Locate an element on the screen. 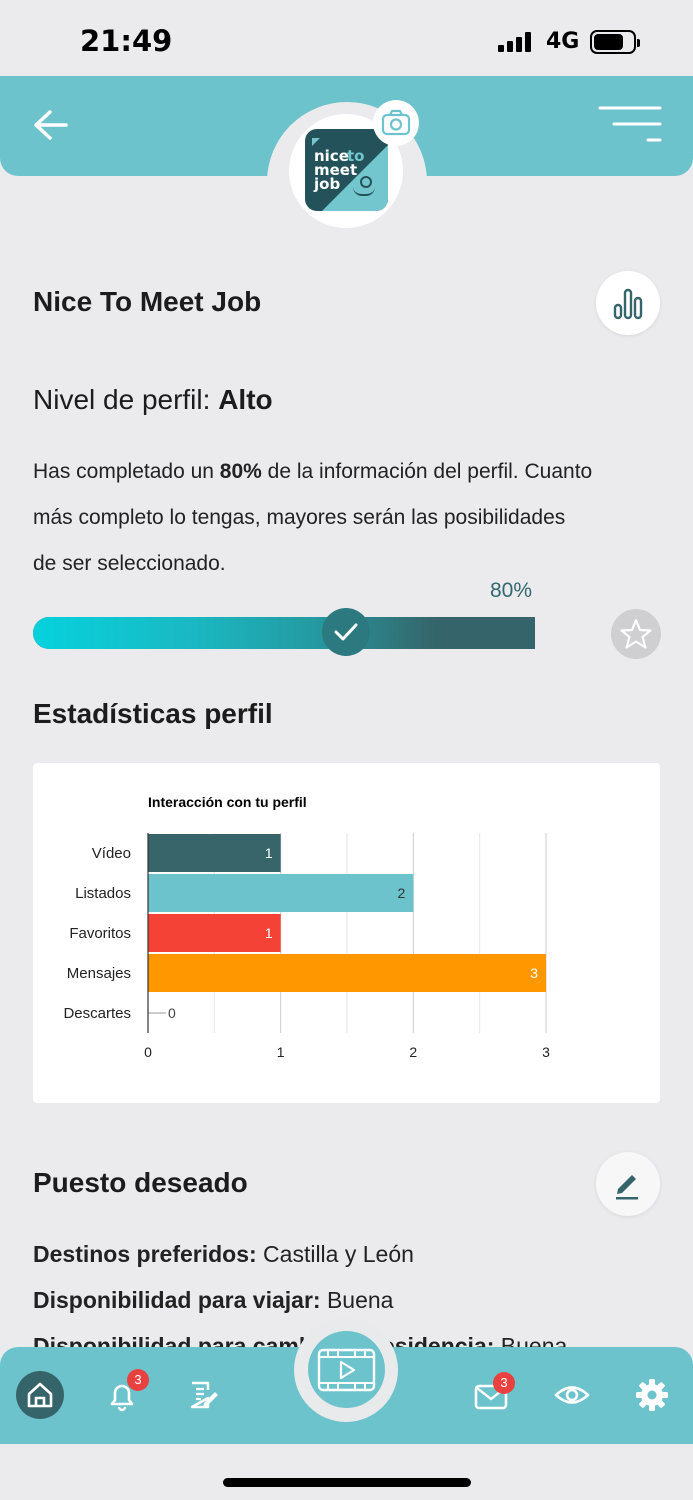  nav-video is located at coordinates (346, 1369).